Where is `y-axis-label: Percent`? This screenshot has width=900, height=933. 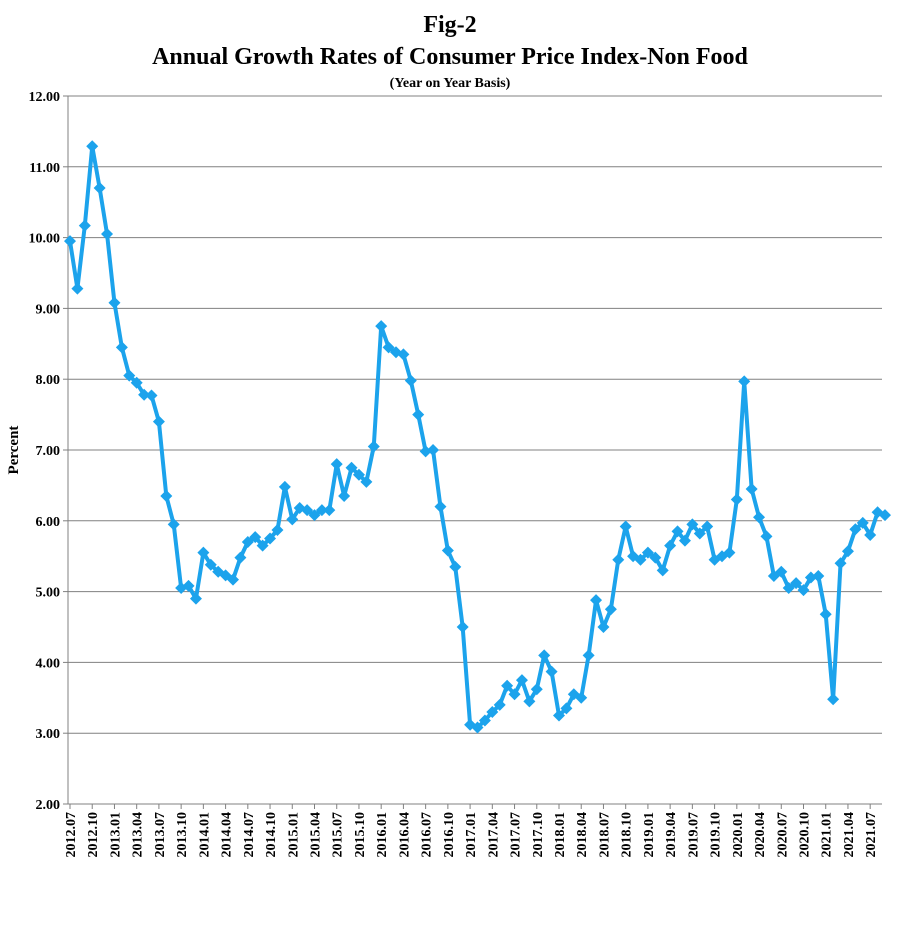
y-axis-label: Percent is located at coordinates (14, 450).